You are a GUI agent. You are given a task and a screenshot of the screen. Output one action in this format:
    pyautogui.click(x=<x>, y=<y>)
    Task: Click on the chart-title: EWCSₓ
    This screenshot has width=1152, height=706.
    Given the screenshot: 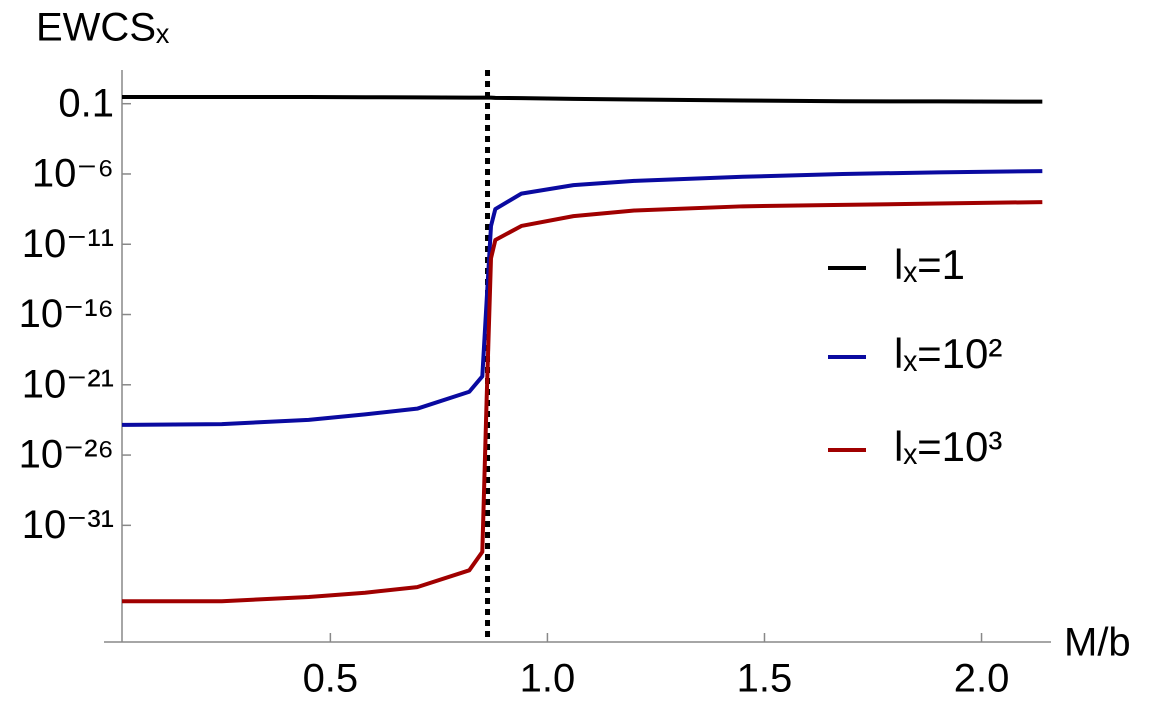 What is the action you would take?
    pyautogui.click(x=103, y=28)
    